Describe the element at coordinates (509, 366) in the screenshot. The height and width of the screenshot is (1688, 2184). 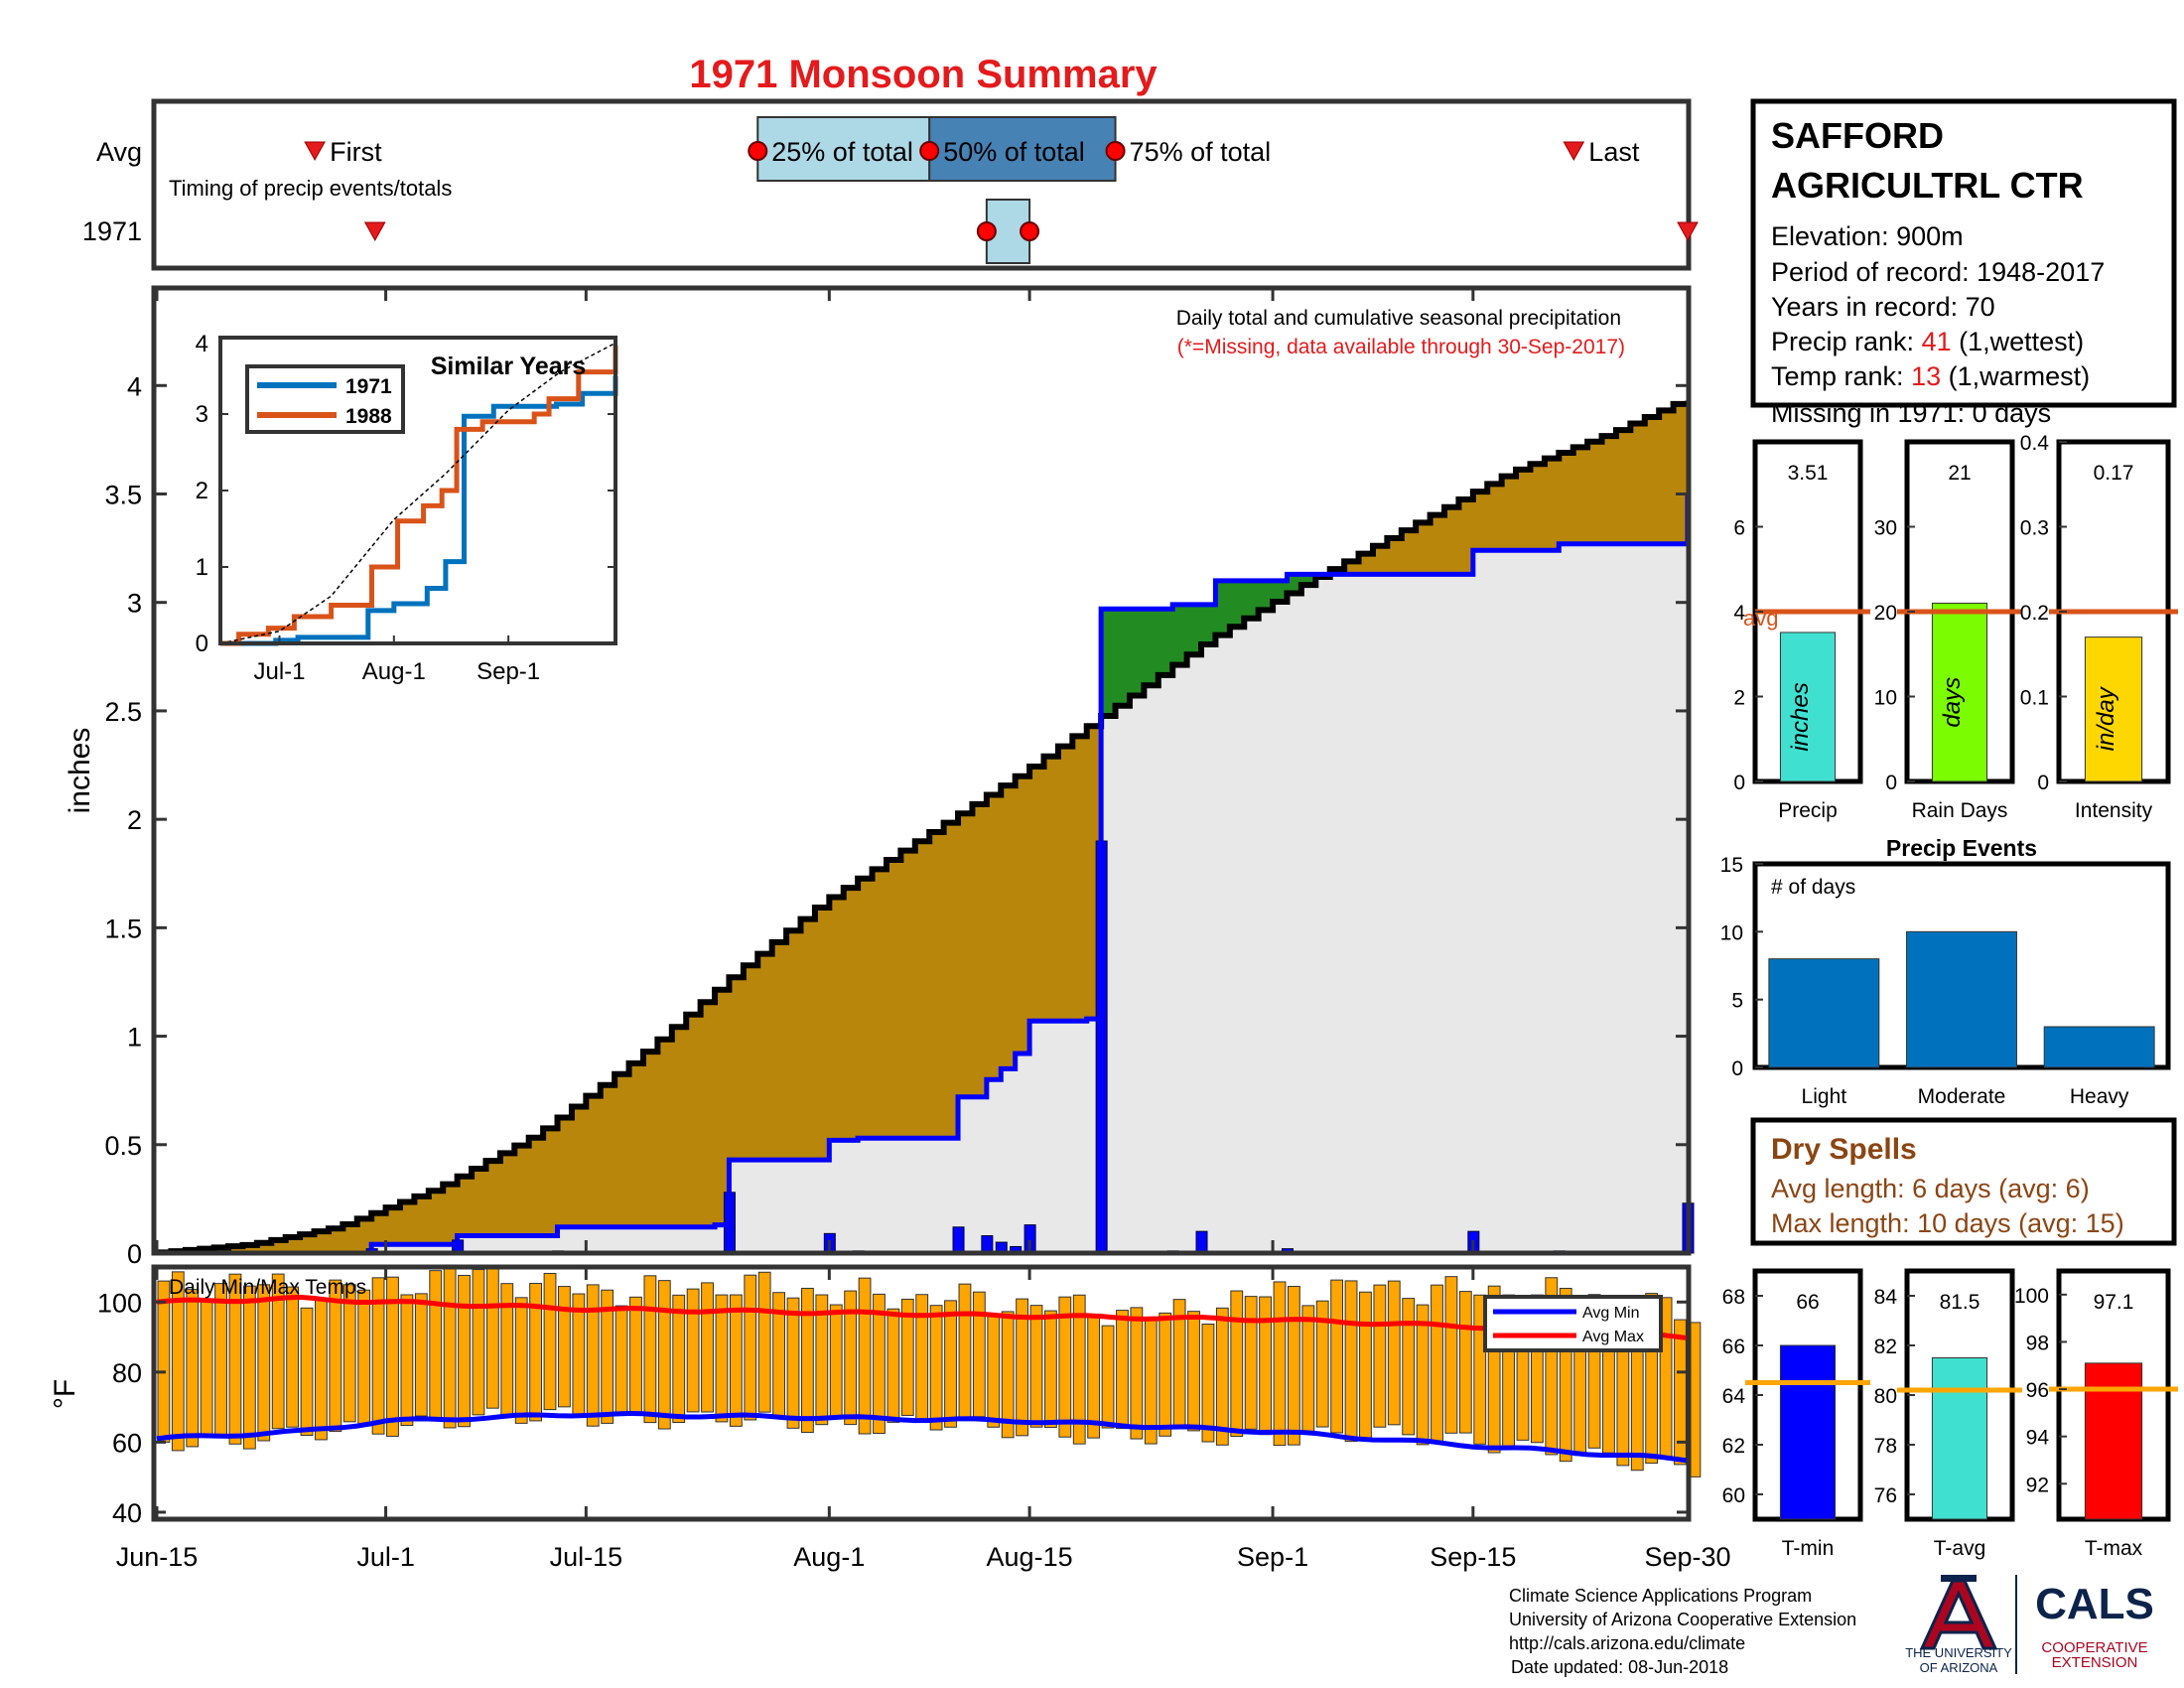
I see `inset-title: Similar Years` at that location.